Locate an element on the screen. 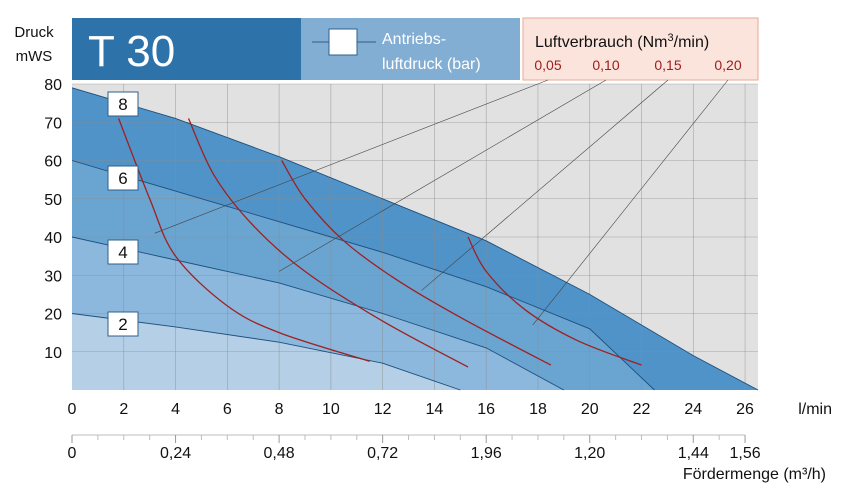 The image size is (842, 495). x-tick-label: 8 is located at coordinates (279, 409).